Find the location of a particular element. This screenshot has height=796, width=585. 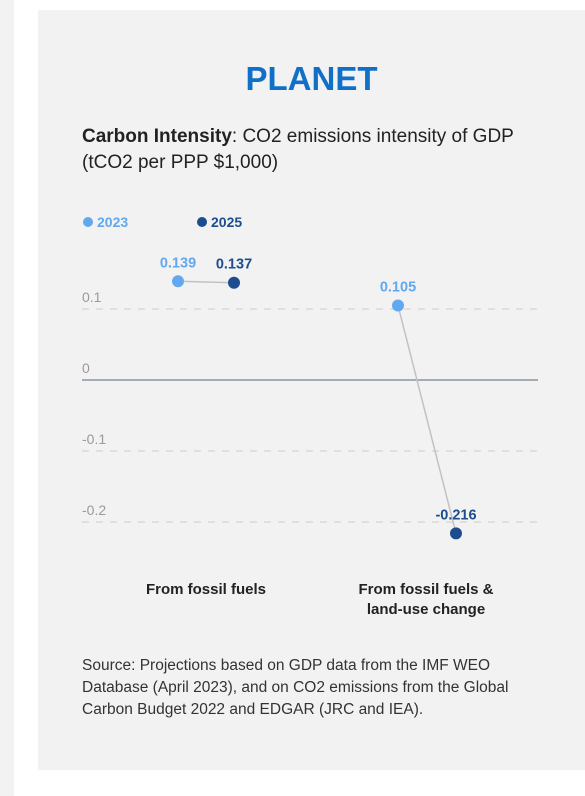

legend-label-2025: 2025 is located at coordinates (226, 222).